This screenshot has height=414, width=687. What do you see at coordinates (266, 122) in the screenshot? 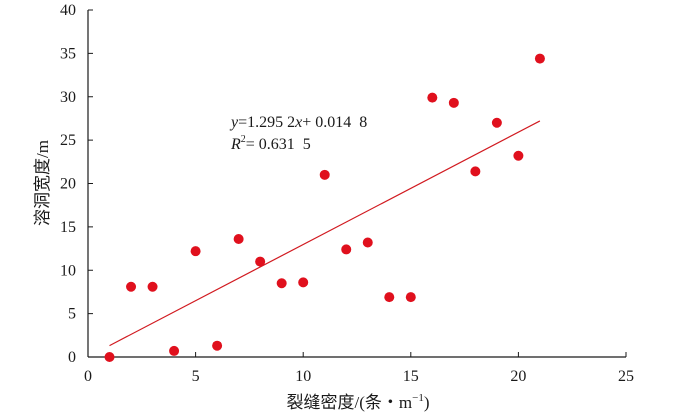
I see `eq-slope: =1.295 2` at bounding box center [266, 122].